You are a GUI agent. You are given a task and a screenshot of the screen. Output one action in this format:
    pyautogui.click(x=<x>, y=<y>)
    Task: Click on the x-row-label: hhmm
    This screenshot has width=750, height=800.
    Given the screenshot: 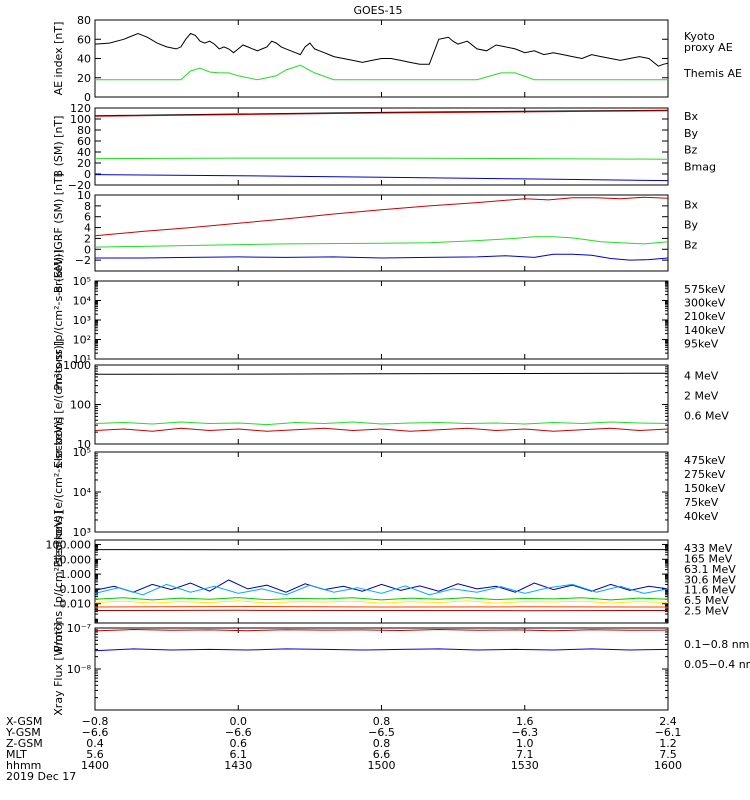 What is the action you would take?
    pyautogui.click(x=23, y=765)
    